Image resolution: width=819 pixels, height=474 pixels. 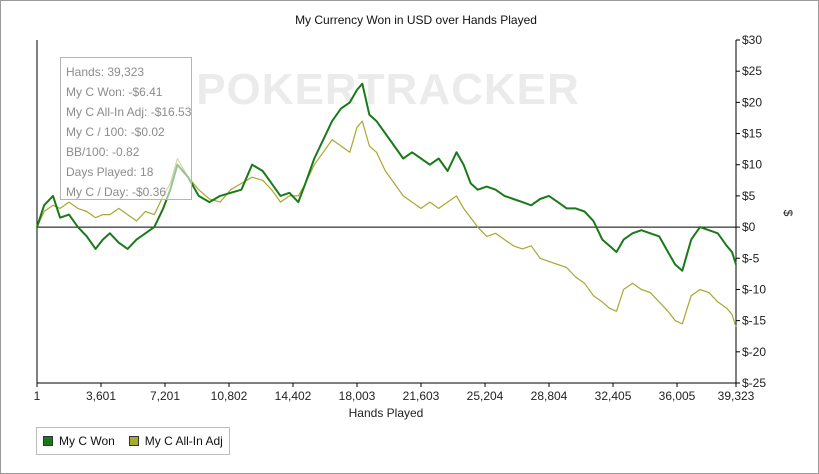 I want to click on watermark-text: POKERTRACKER, so click(x=388, y=89).